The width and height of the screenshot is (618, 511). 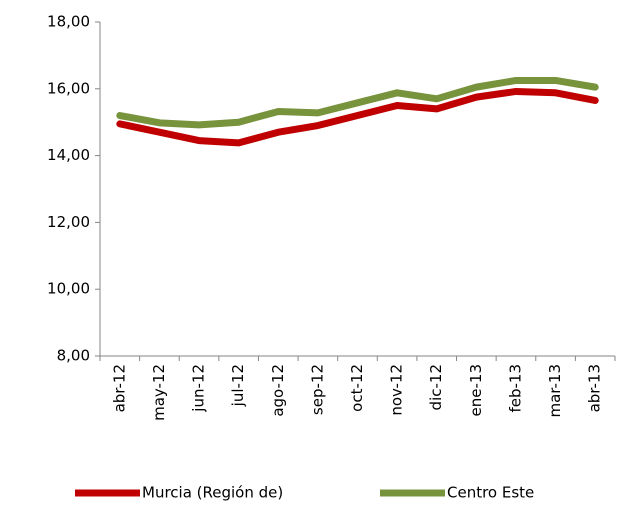 What do you see at coordinates (397, 390) in the screenshot?
I see `x-tick-label: nov-12` at bounding box center [397, 390].